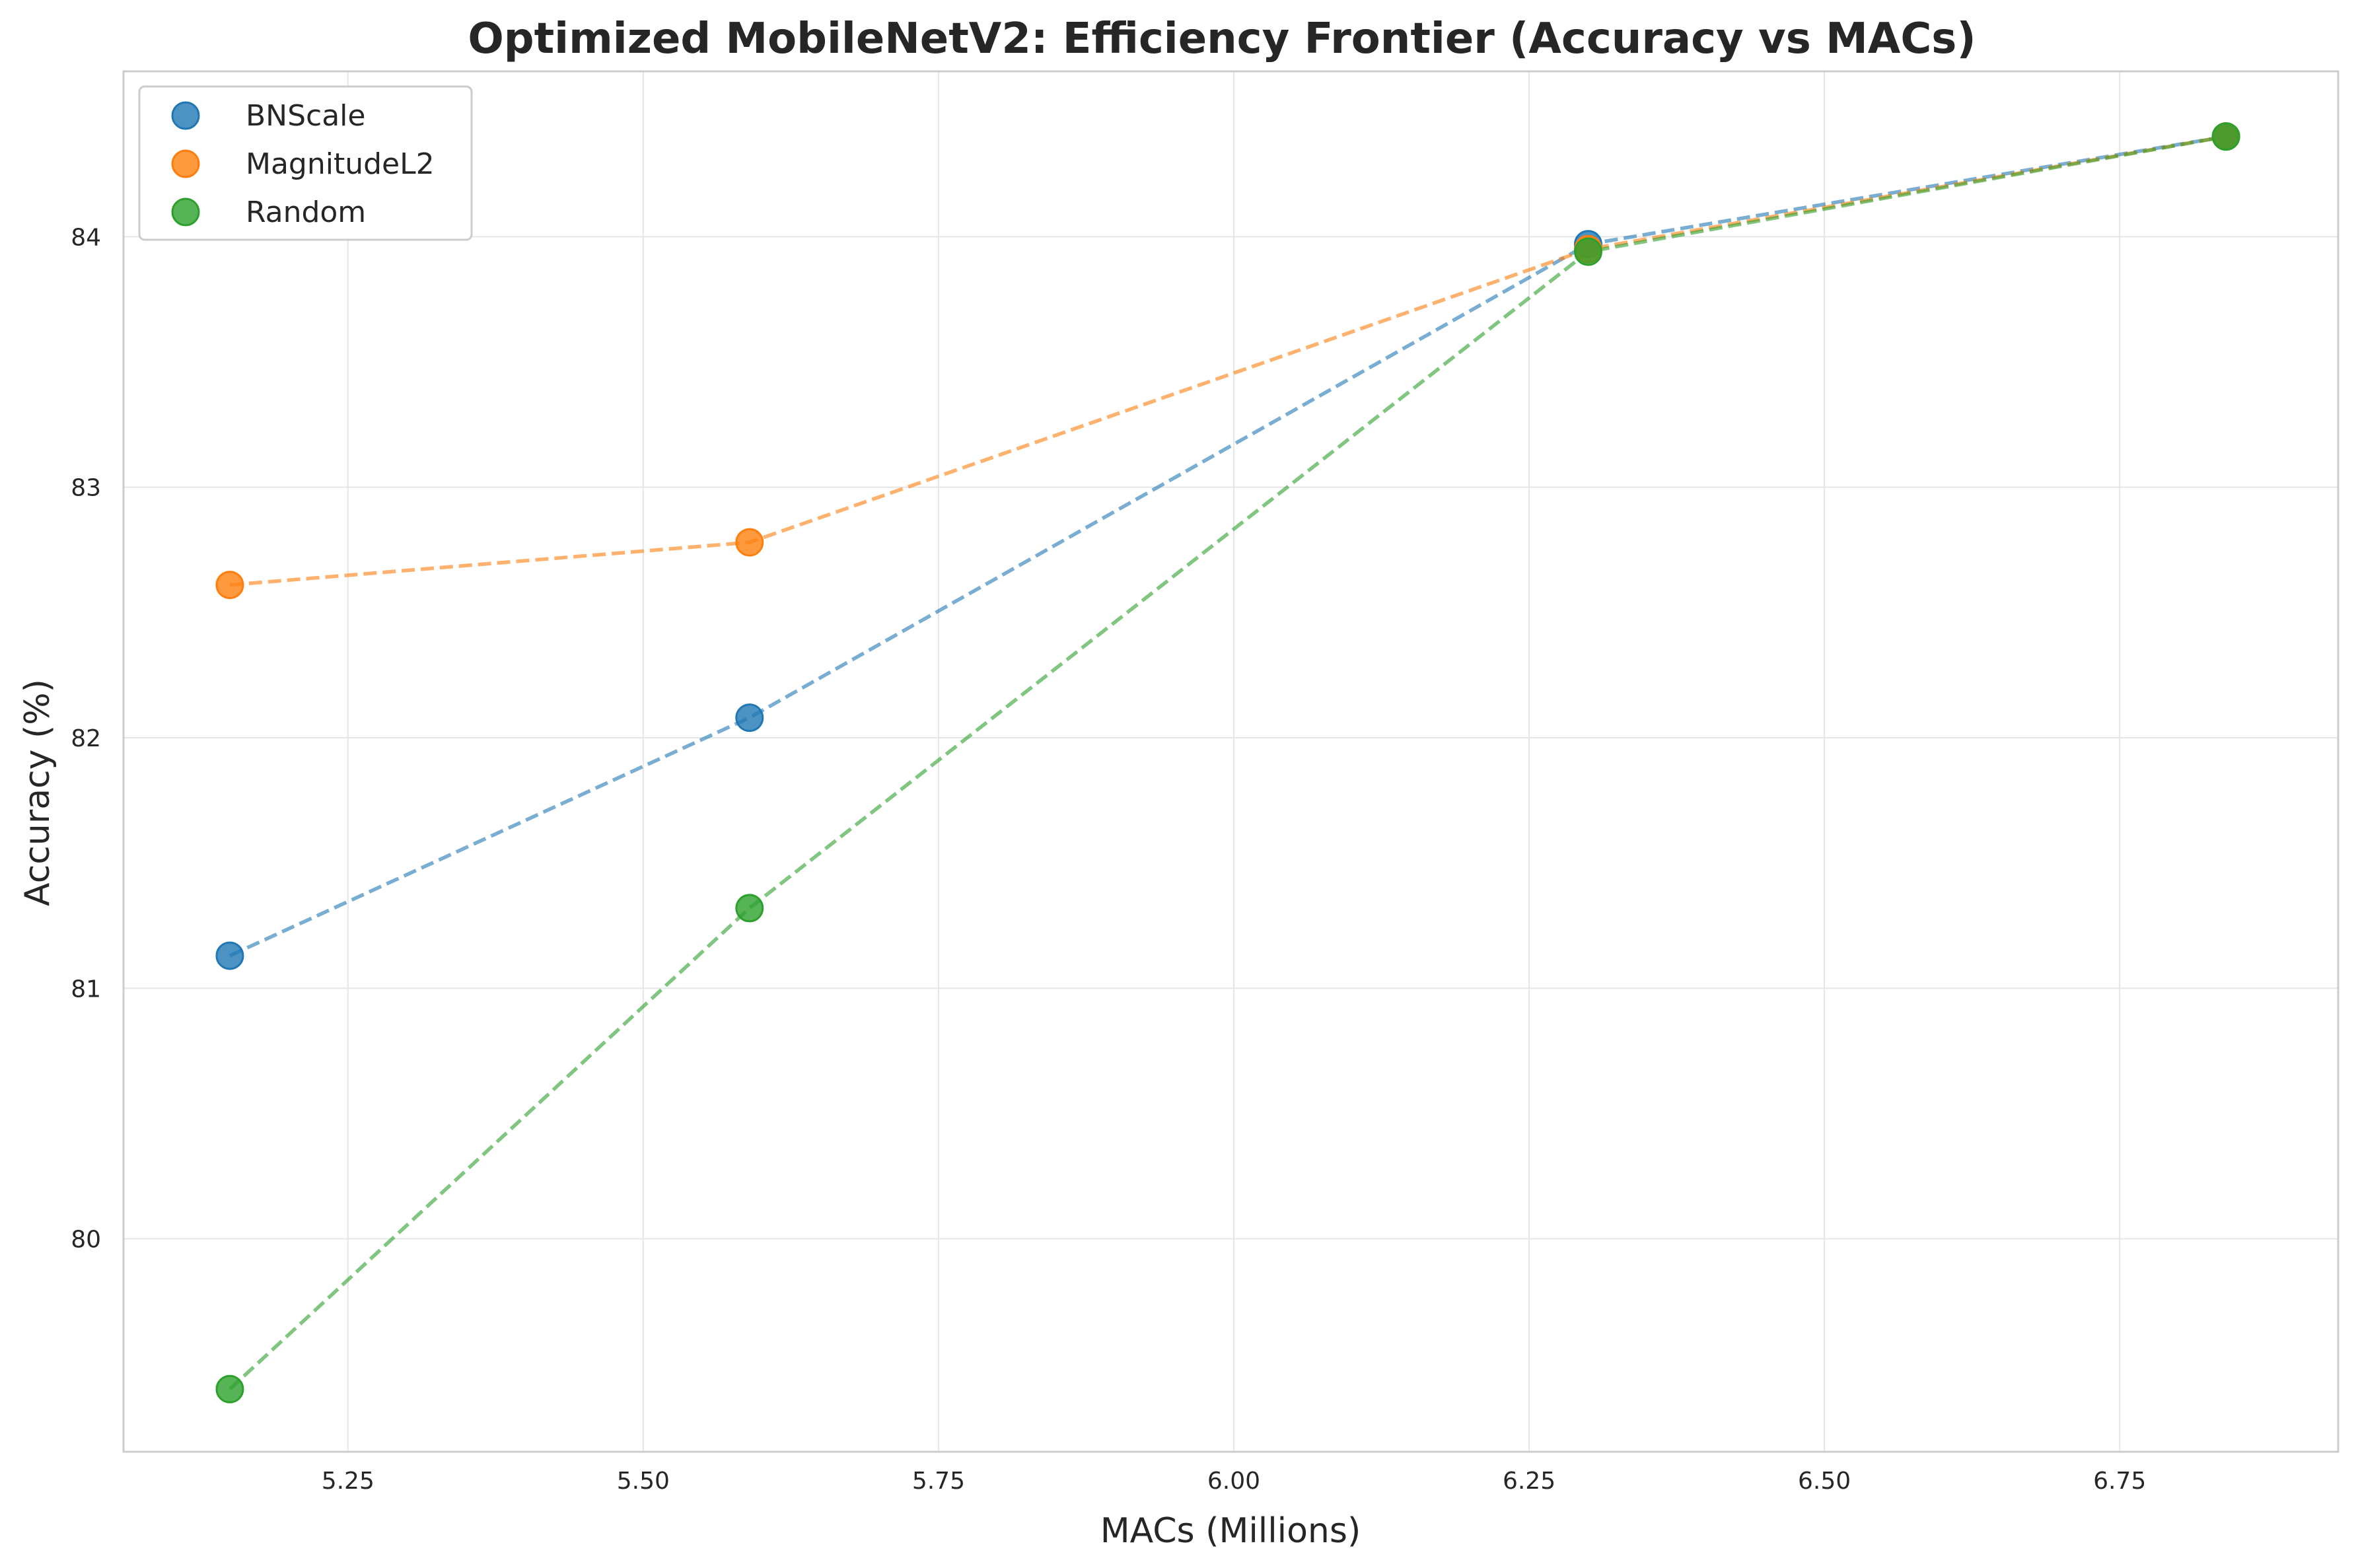  I want to click on y-tick-labels: 80 81 82 83 84, so click(86, 738).